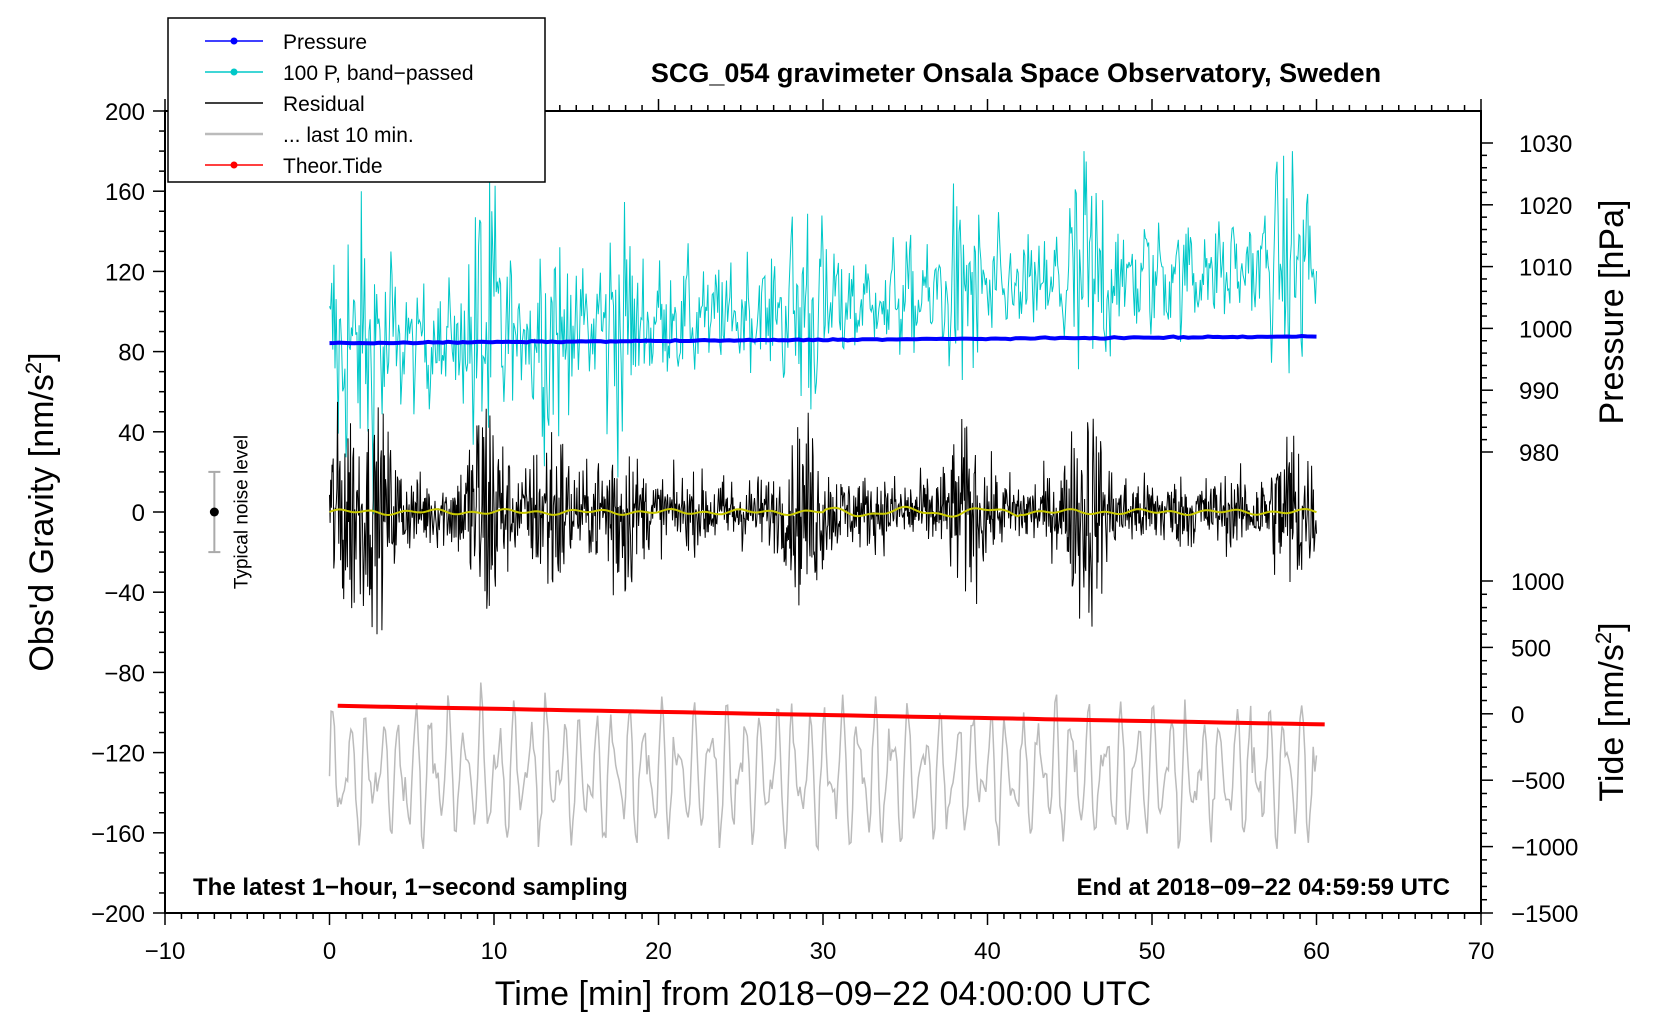 This screenshot has width=1660, height=1020. I want to click on pressure-tick-label: 1030, so click(1545, 144).